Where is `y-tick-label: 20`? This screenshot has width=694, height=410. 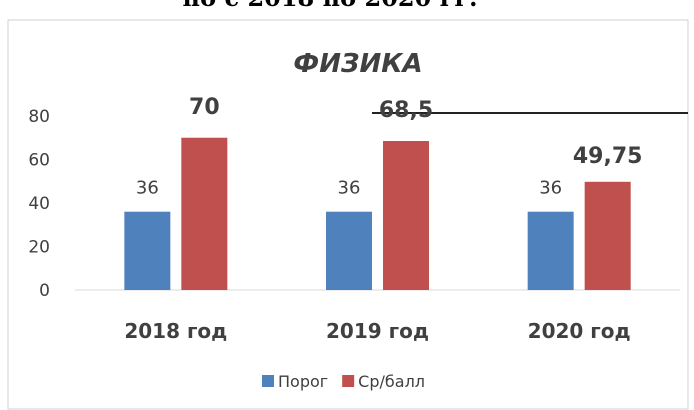
y-tick-label: 20 is located at coordinates (39, 248).